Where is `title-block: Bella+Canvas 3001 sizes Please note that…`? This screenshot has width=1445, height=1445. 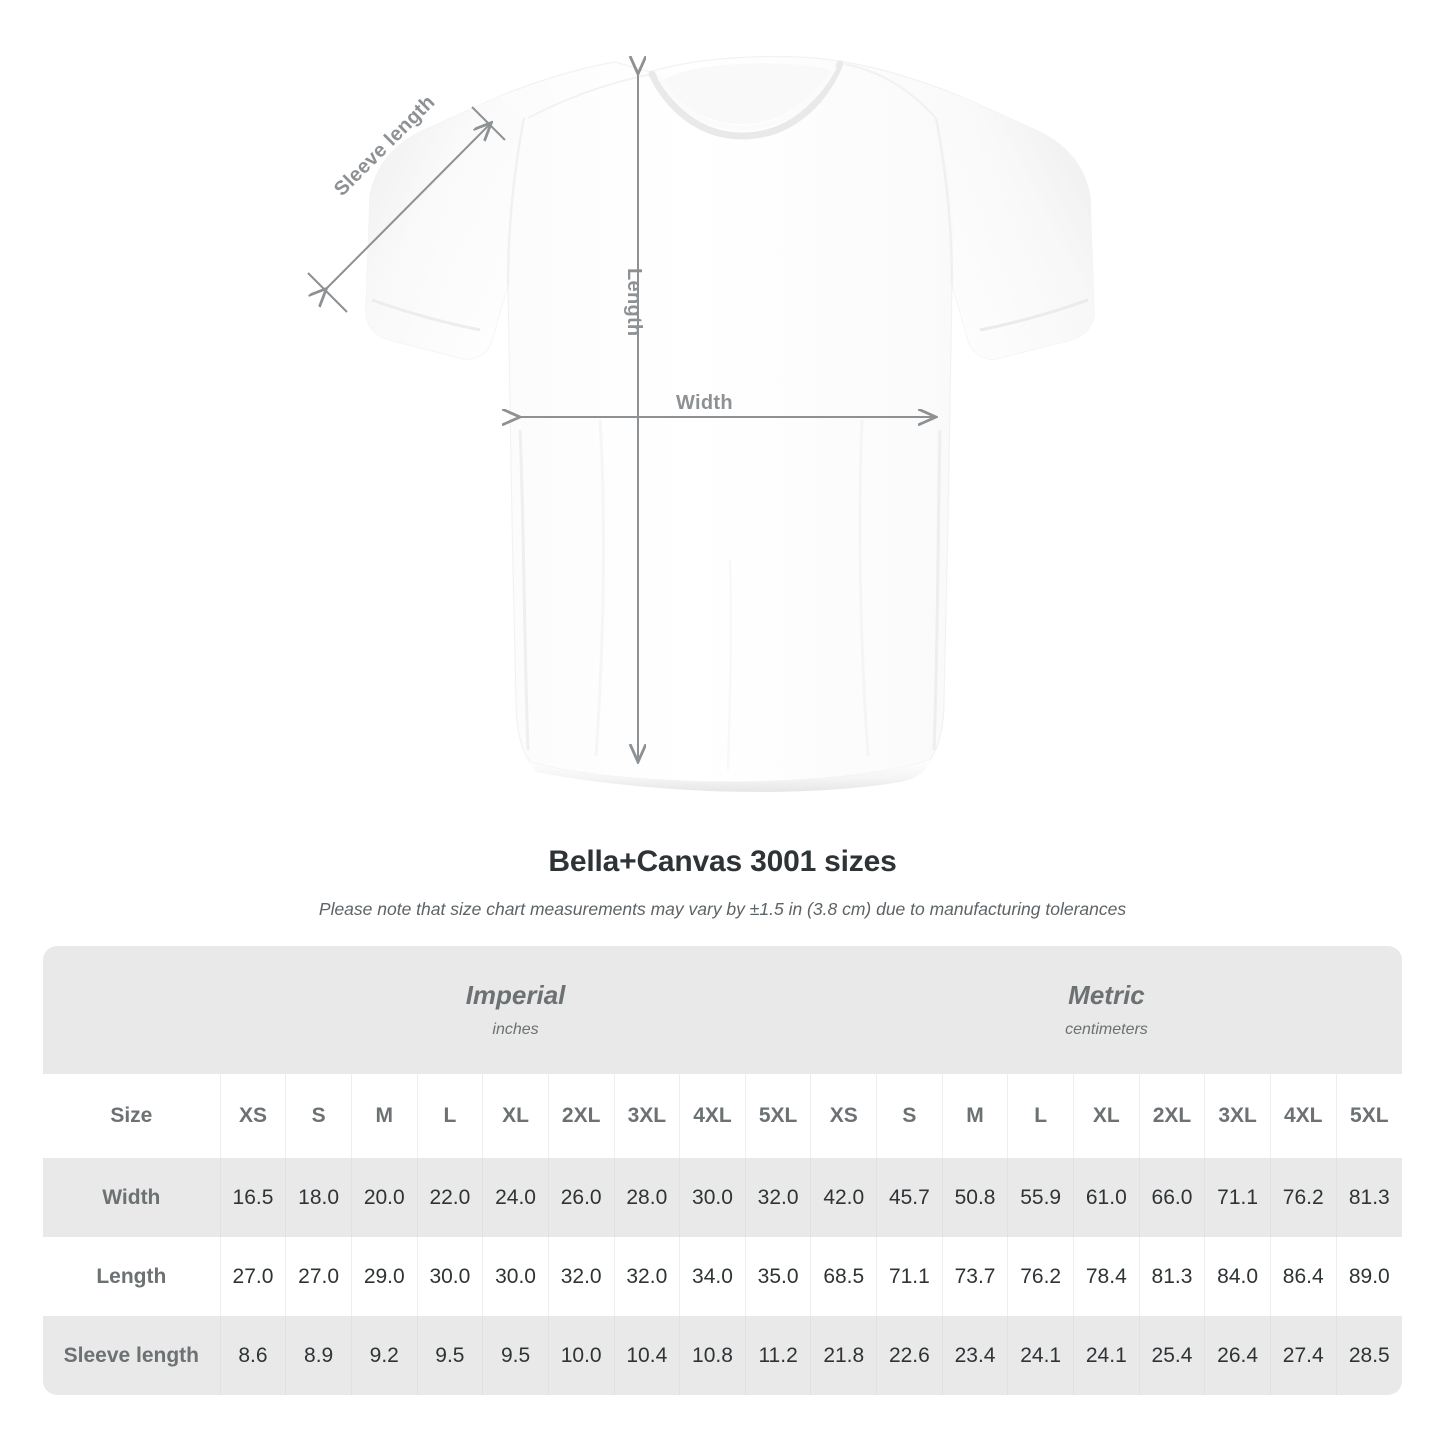
title-block: Bella+Canvas 3001 sizes Please note that… is located at coordinates (722, 882).